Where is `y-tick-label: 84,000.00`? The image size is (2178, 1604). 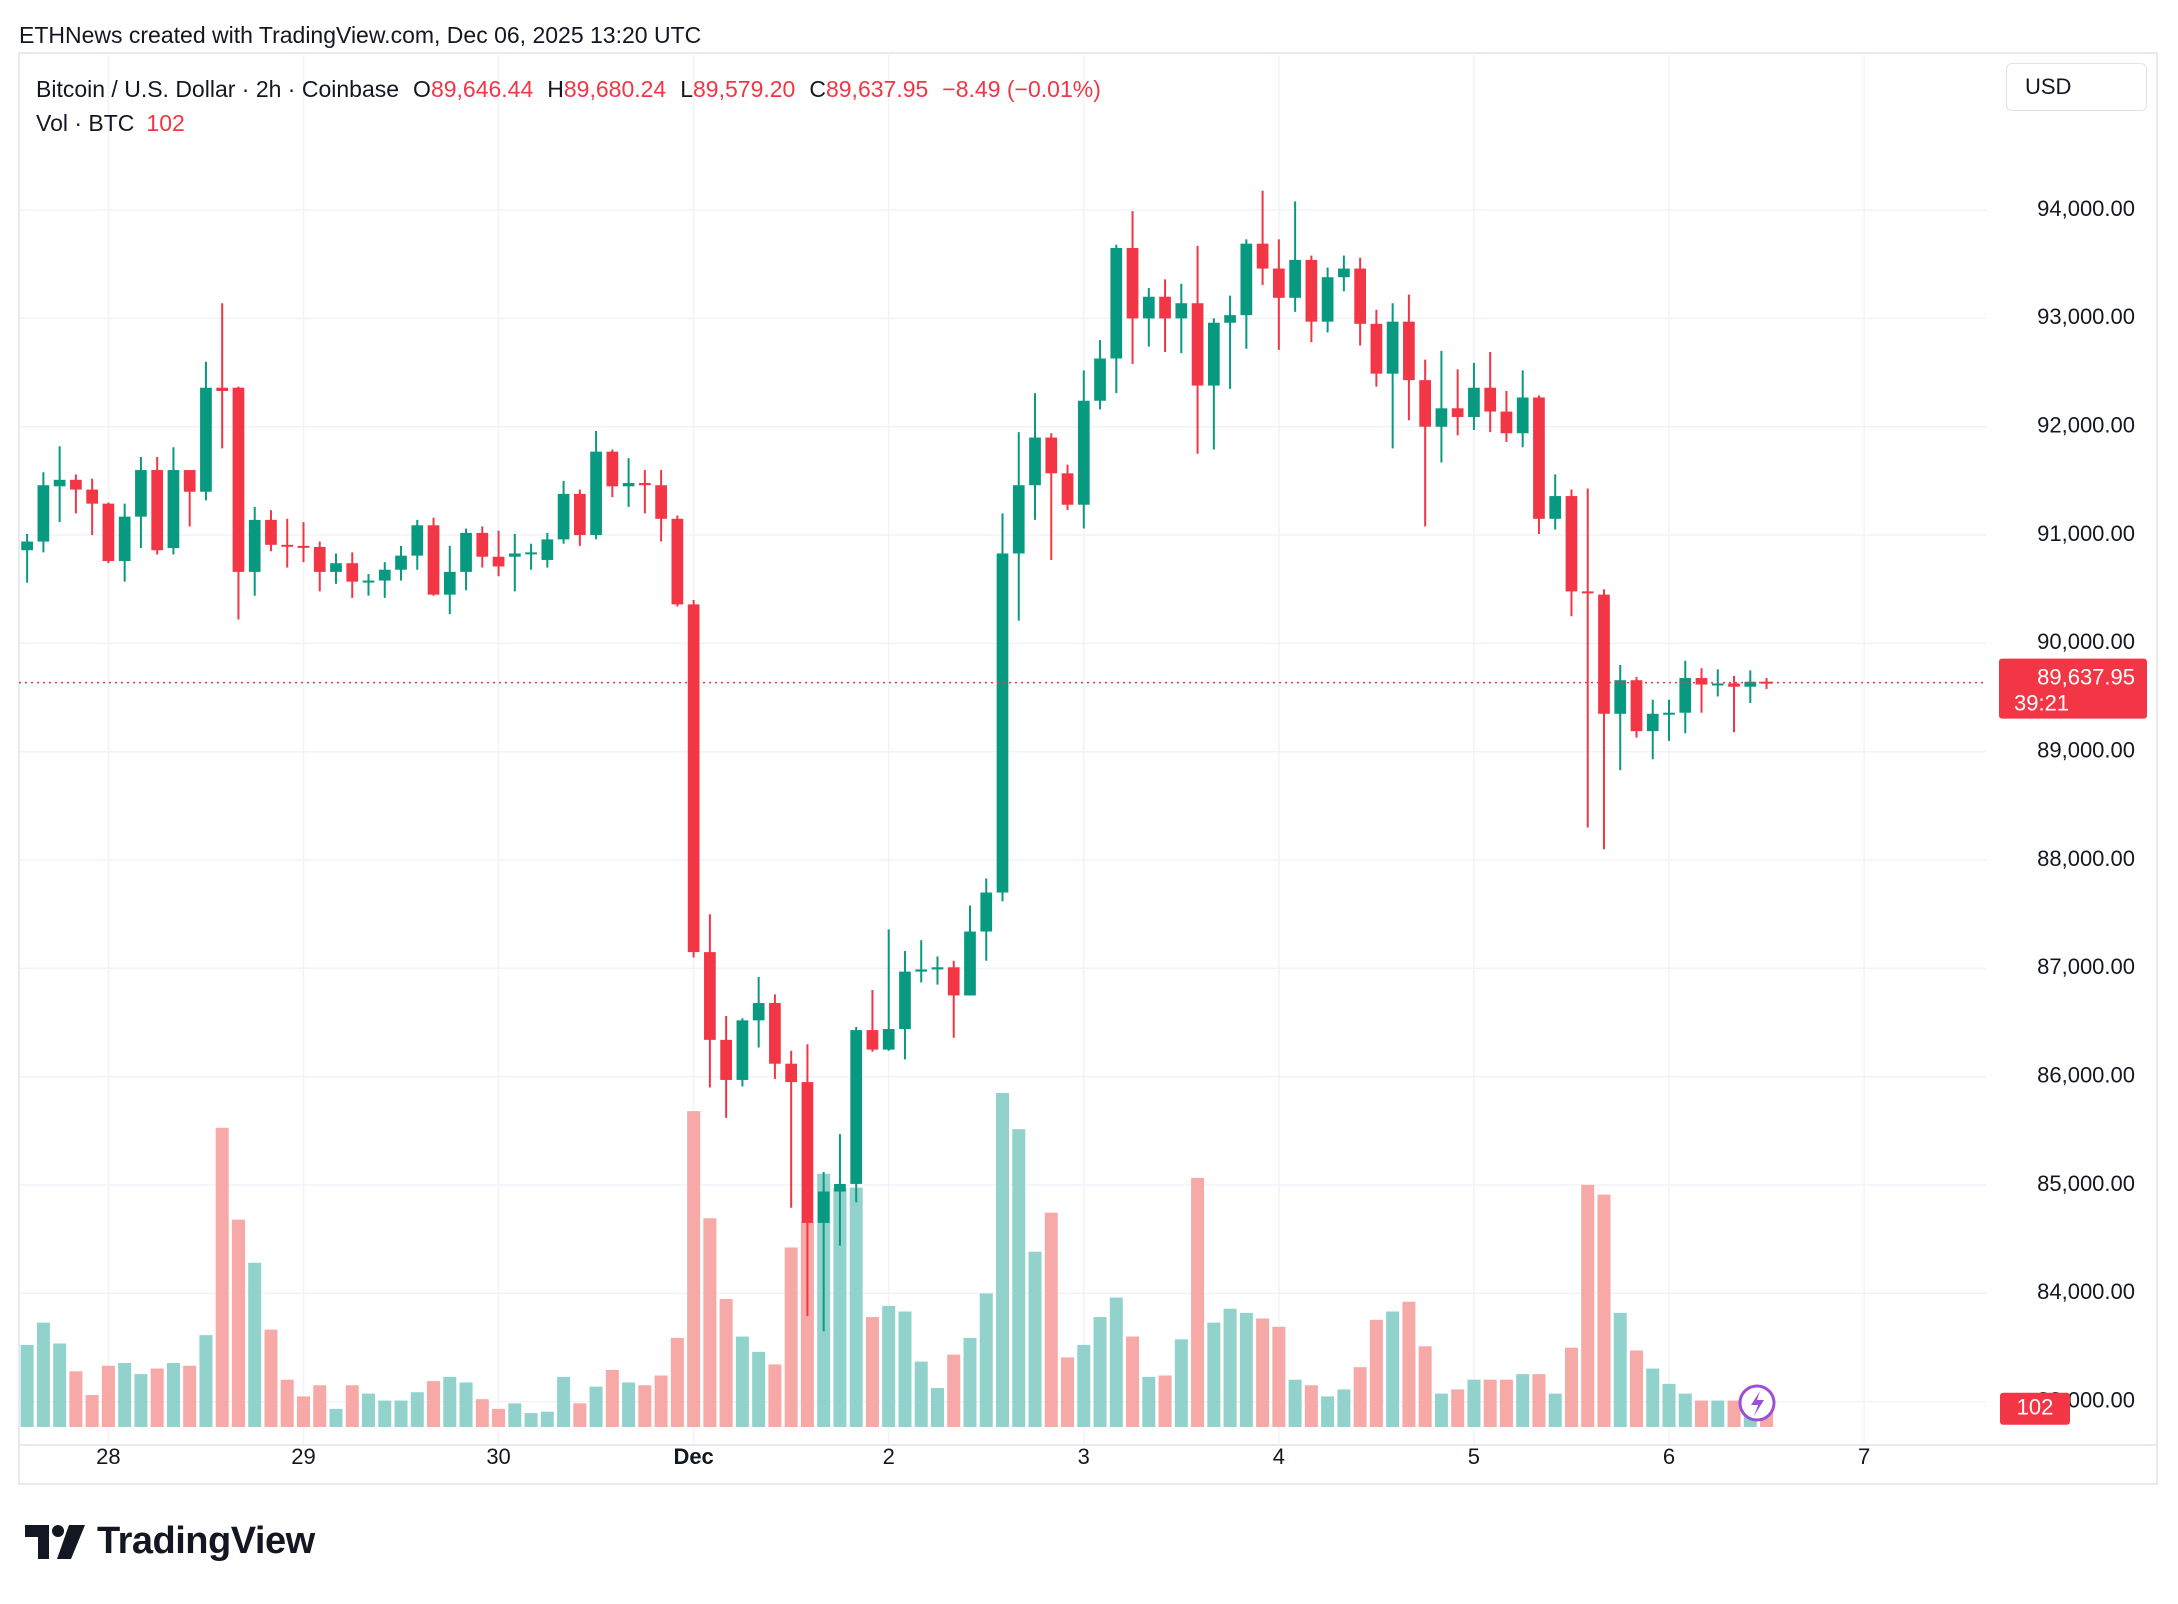
y-tick-label: 84,000.00 is located at coordinates (2086, 1291).